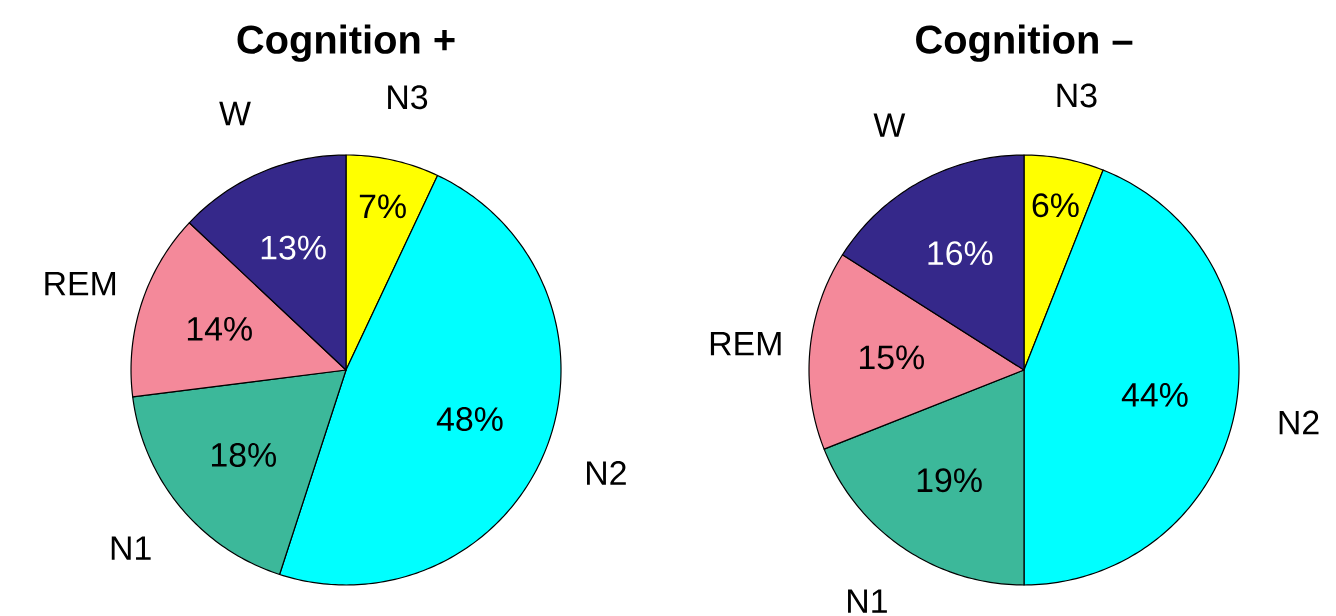  Describe the element at coordinates (891, 357) in the screenshot. I see `data-label: 15%` at that location.